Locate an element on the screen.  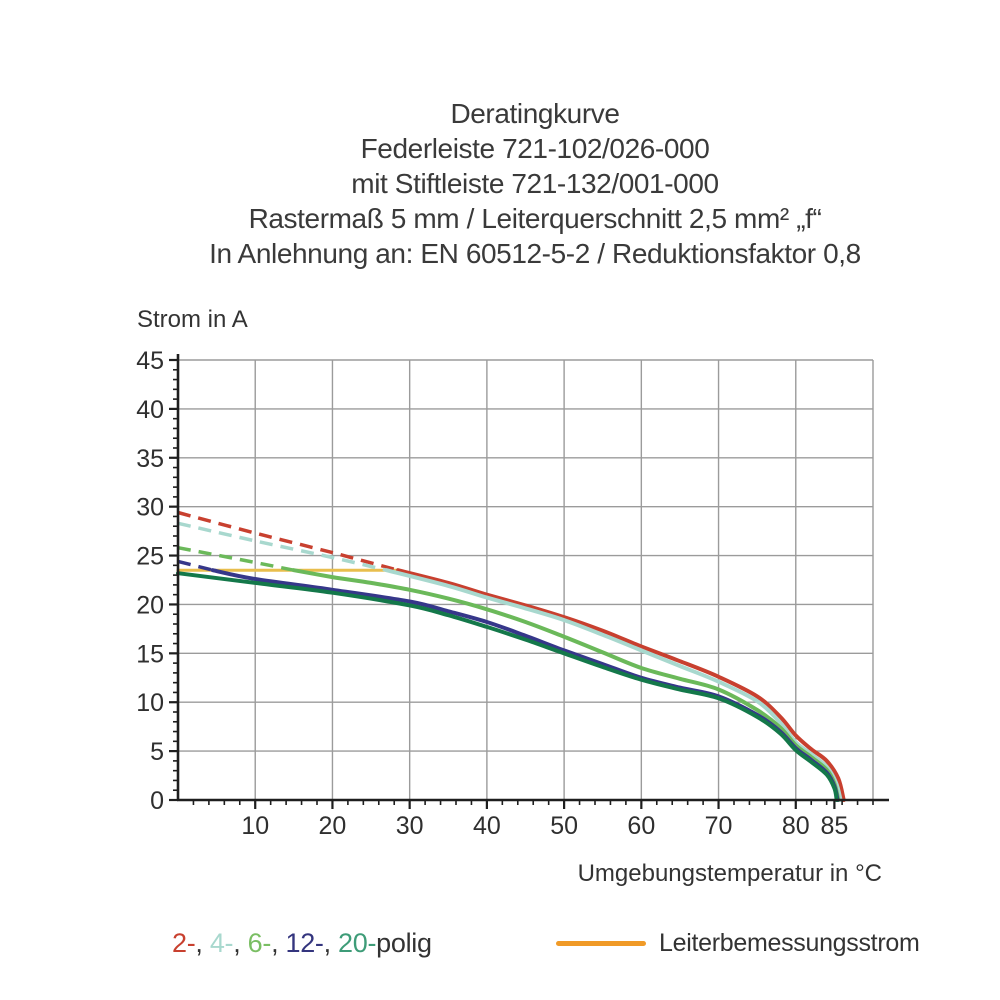
x-tick-label: 80 is located at coordinates (796, 826).